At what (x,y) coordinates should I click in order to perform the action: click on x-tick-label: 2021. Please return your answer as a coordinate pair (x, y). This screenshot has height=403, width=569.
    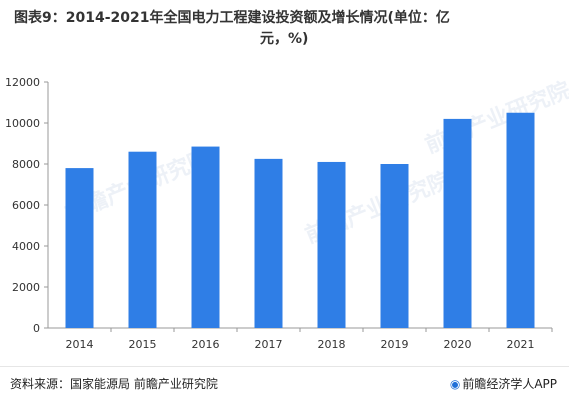
    Looking at the image, I should click on (521, 344).